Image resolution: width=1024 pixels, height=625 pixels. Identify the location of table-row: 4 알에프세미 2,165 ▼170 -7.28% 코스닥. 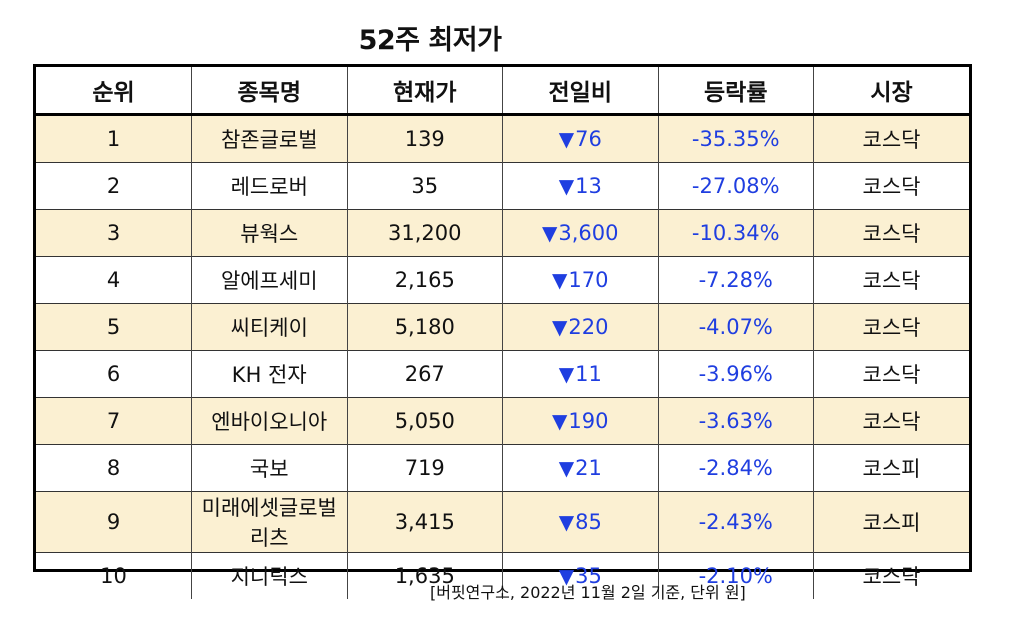
(502, 280).